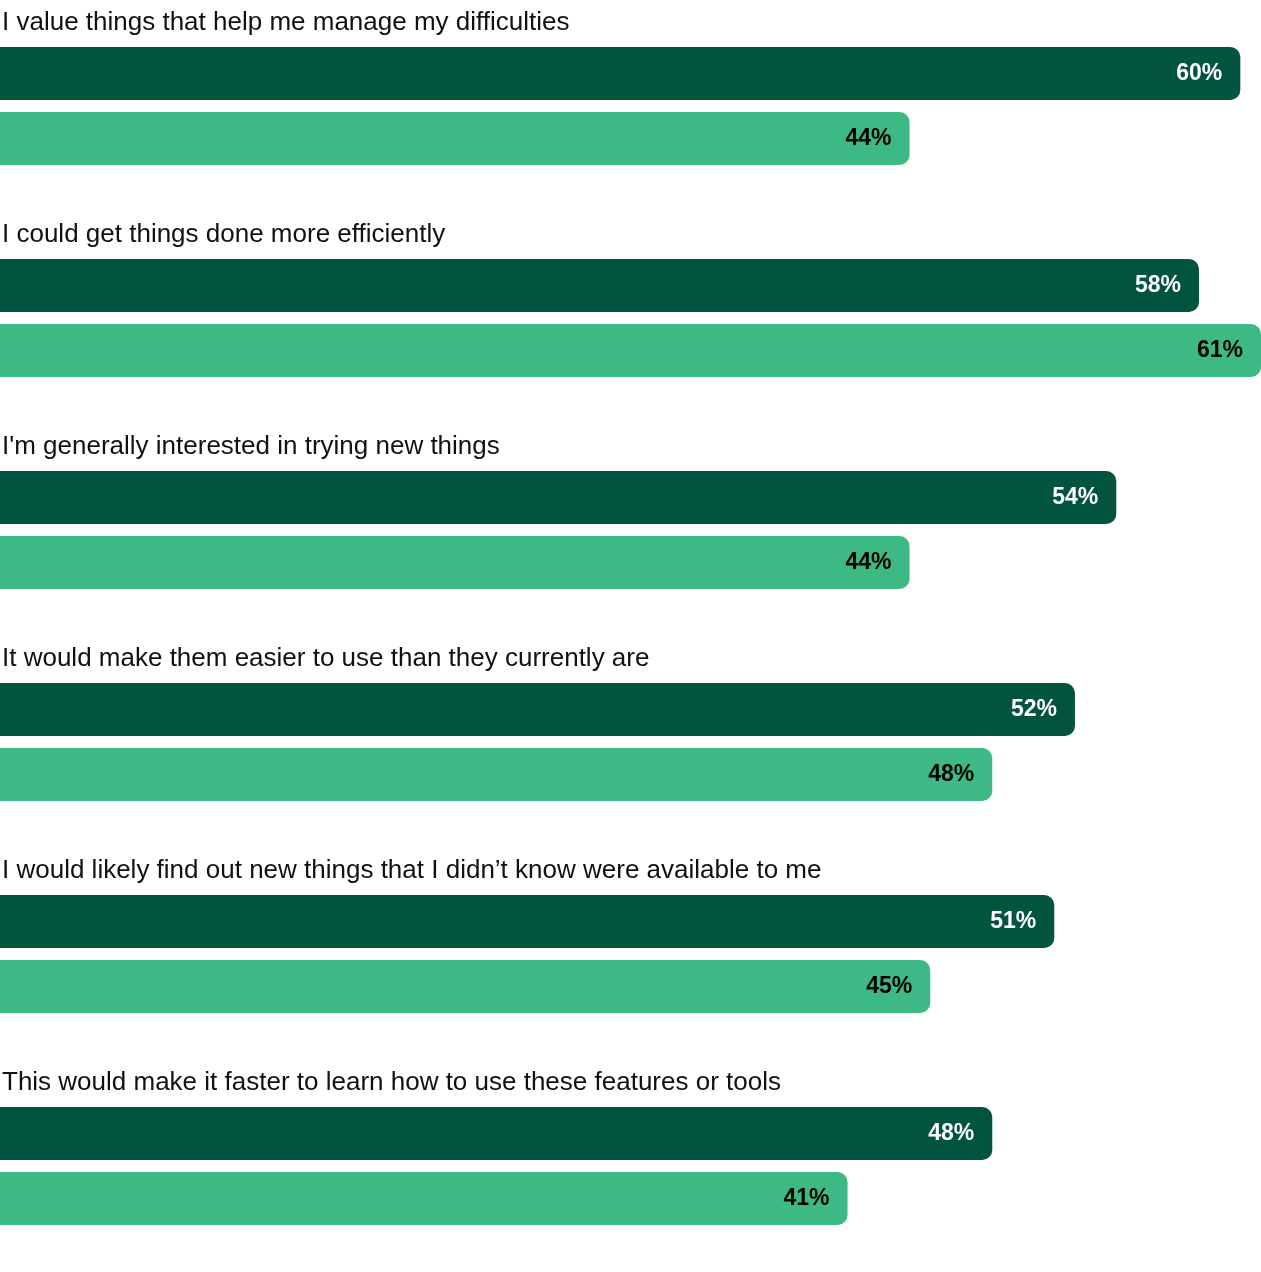  I want to click on data-label: 52%, so click(1033, 707).